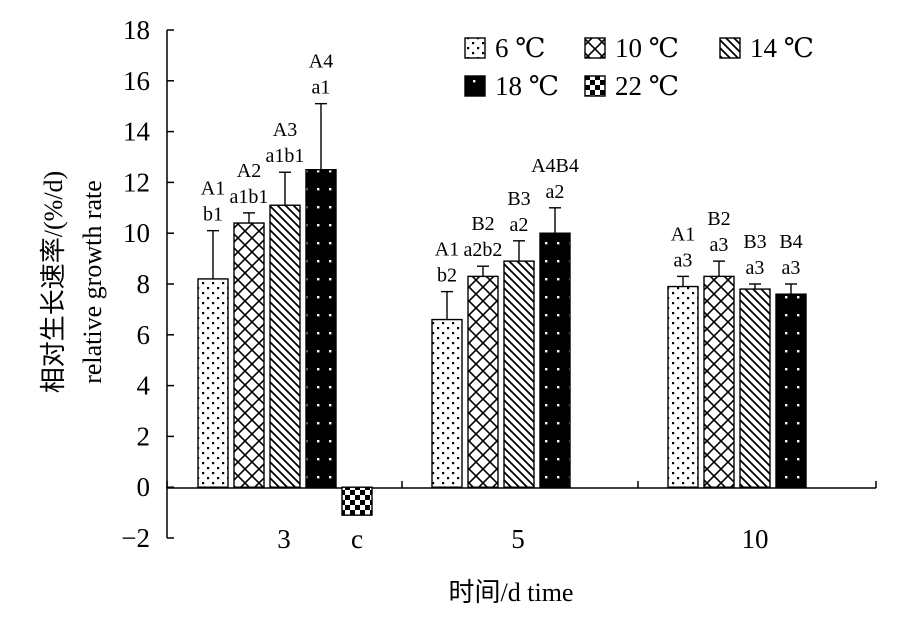 The image size is (903, 629). What do you see at coordinates (213, 215) in the screenshot?
I see `significance-label-lower: b1` at bounding box center [213, 215].